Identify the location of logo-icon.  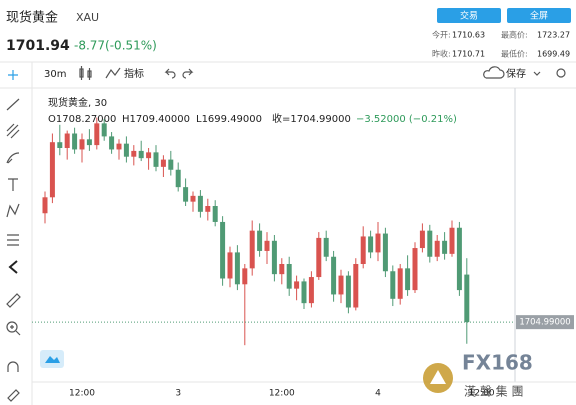
(52, 359).